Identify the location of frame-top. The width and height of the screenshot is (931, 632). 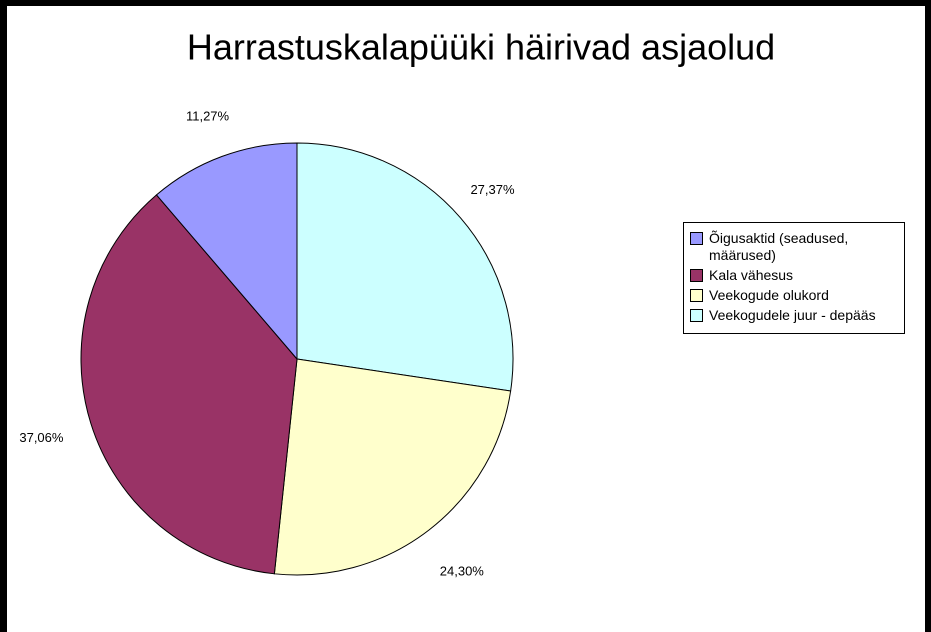
(465, 3).